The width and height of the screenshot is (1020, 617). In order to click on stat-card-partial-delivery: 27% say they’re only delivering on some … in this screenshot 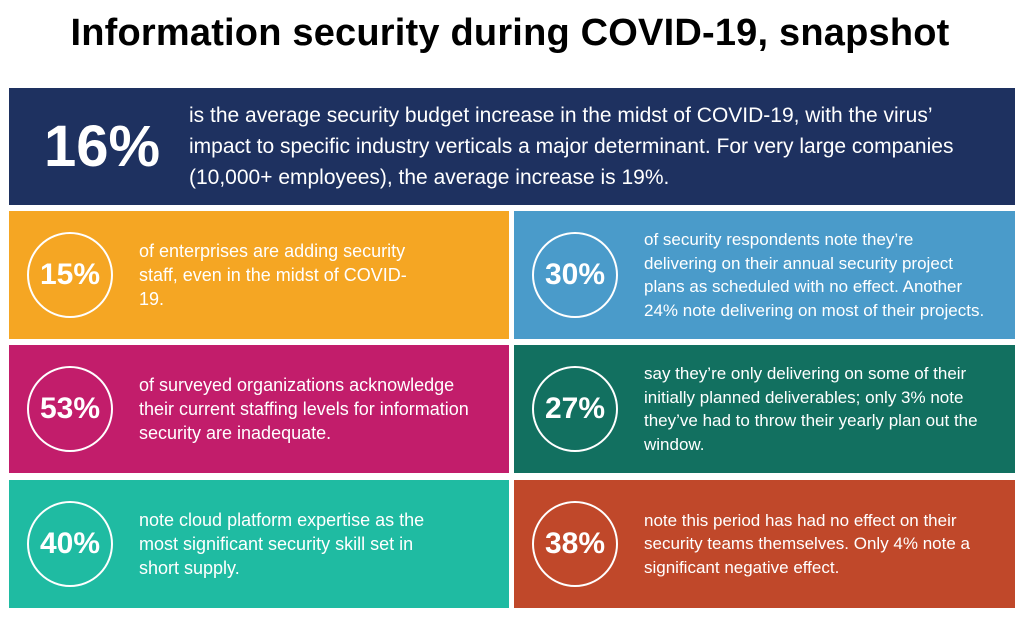, I will do `click(764, 409)`.